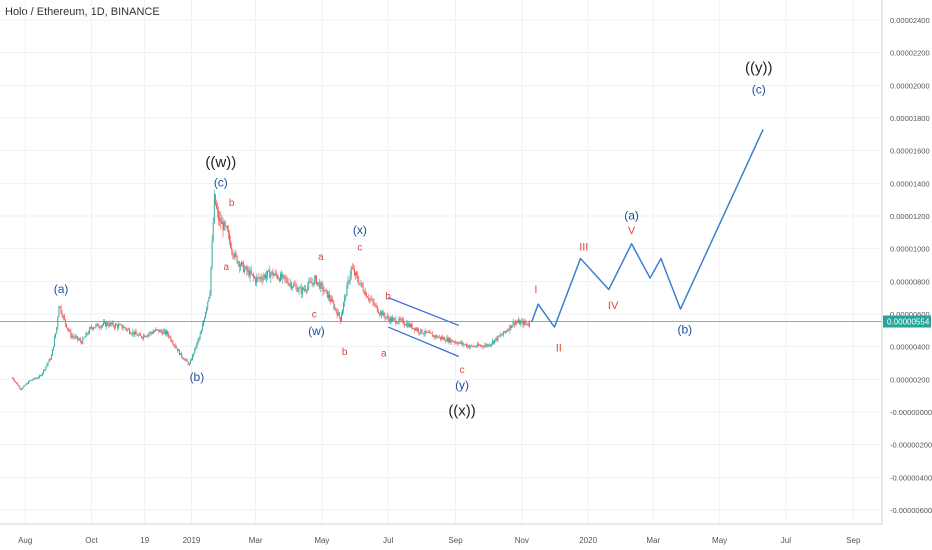 The height and width of the screenshot is (550, 932). What do you see at coordinates (911, 510) in the screenshot?
I see `y-tick-label: -0.00000600` at bounding box center [911, 510].